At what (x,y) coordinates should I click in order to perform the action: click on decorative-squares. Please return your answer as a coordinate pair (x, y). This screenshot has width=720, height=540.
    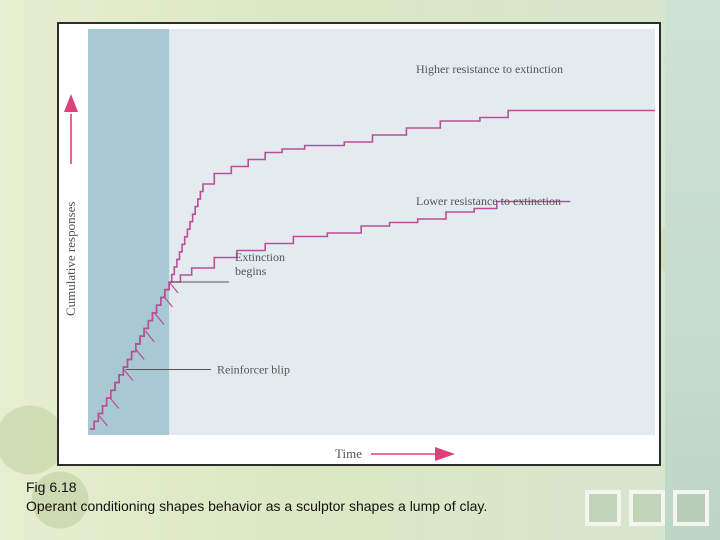
    Looking at the image, I should click on (650, 510).